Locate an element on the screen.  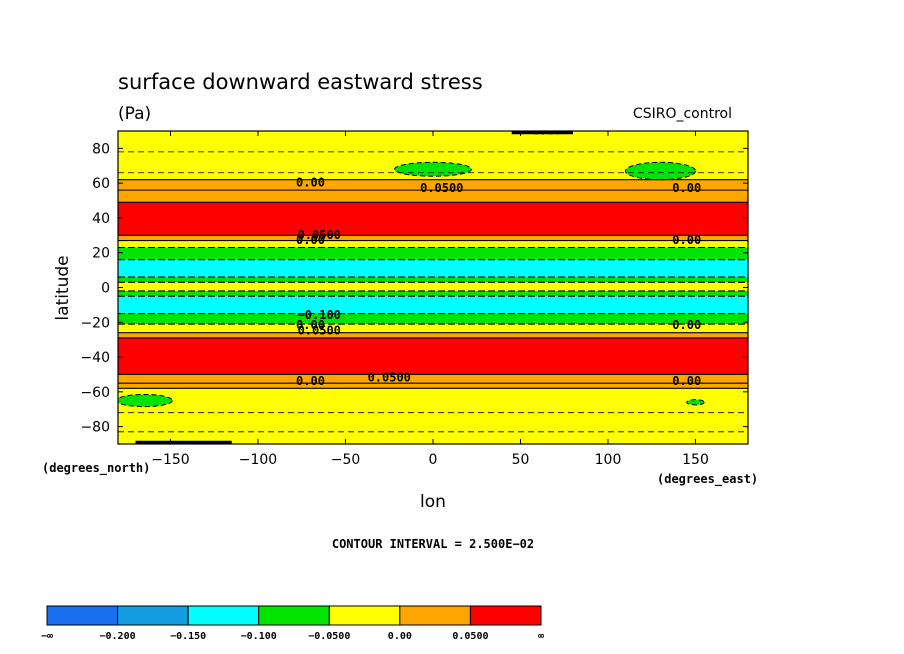
colorbar-label-2: −0.150 is located at coordinates (188, 636).